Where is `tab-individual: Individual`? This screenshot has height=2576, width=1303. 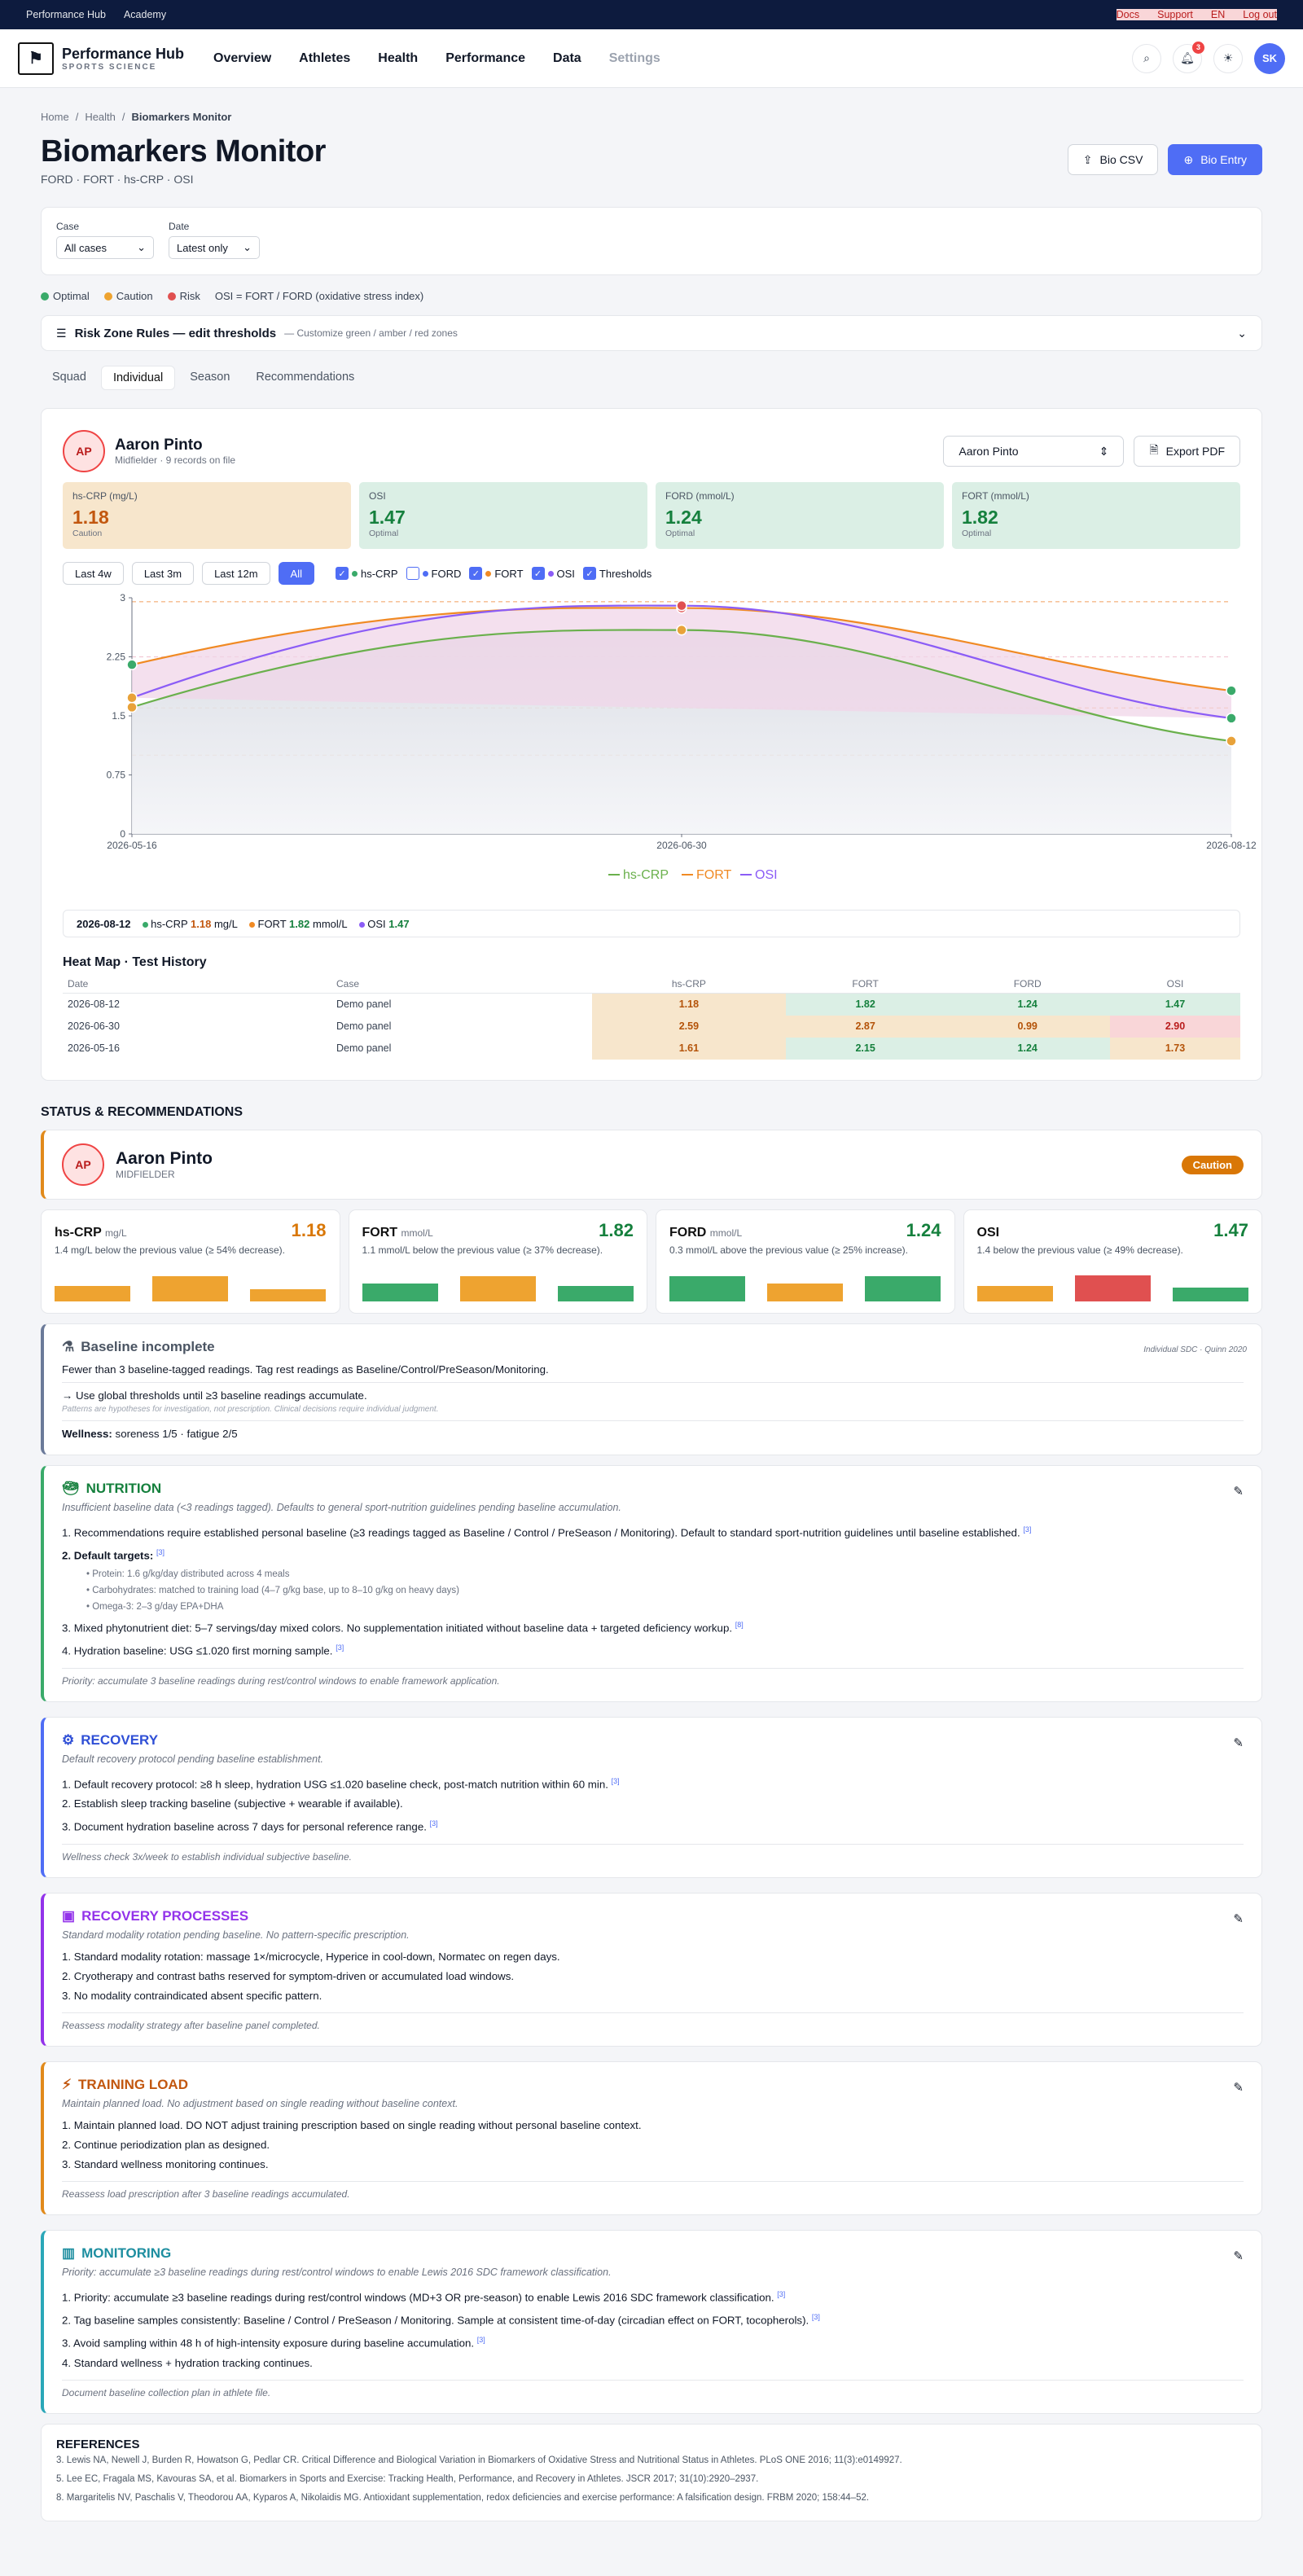
tab-individual: Individual is located at coordinates (138, 378).